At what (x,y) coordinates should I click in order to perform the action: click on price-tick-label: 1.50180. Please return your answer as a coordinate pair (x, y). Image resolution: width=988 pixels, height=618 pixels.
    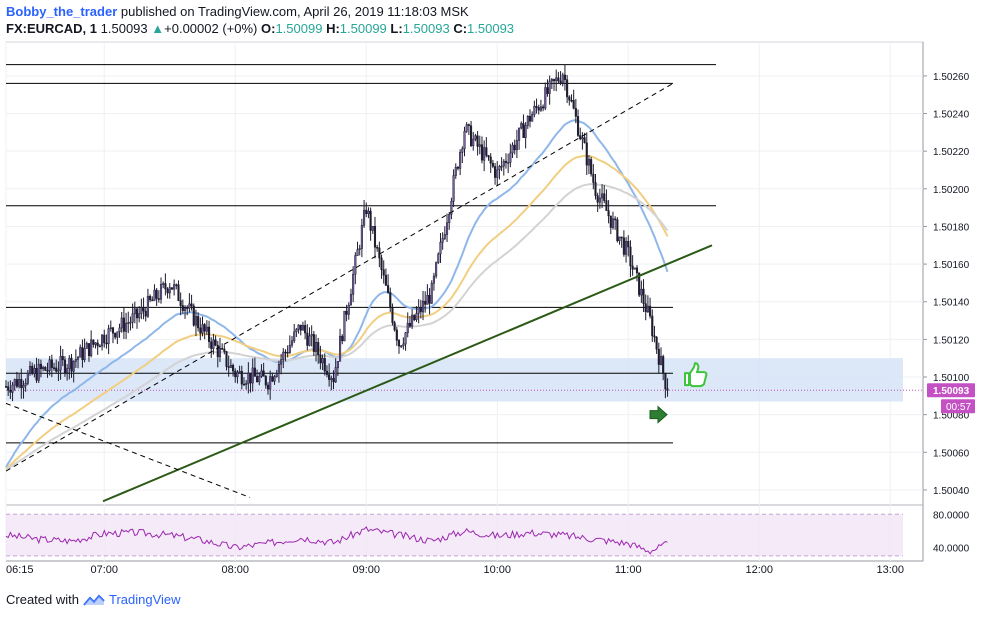
    Looking at the image, I should click on (951, 227).